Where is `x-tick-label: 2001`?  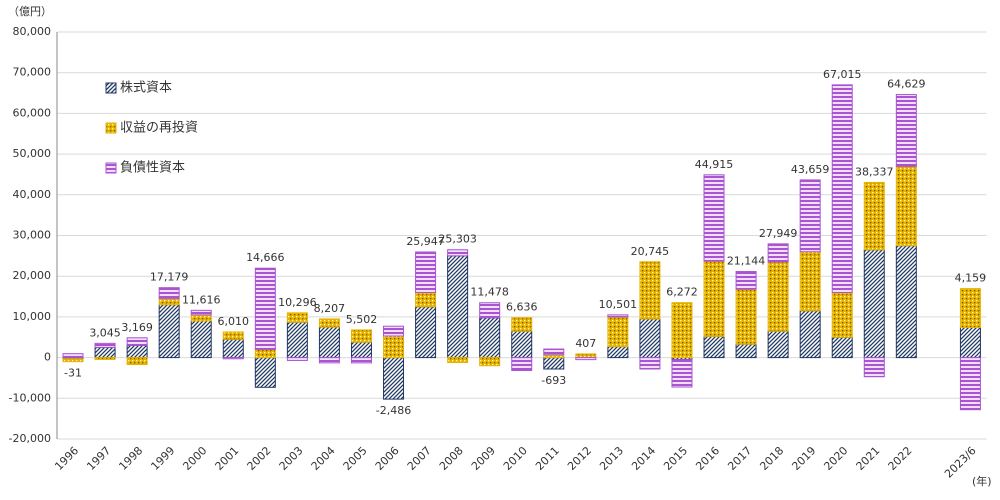
x-tick-label: 2001 is located at coordinates (227, 458).